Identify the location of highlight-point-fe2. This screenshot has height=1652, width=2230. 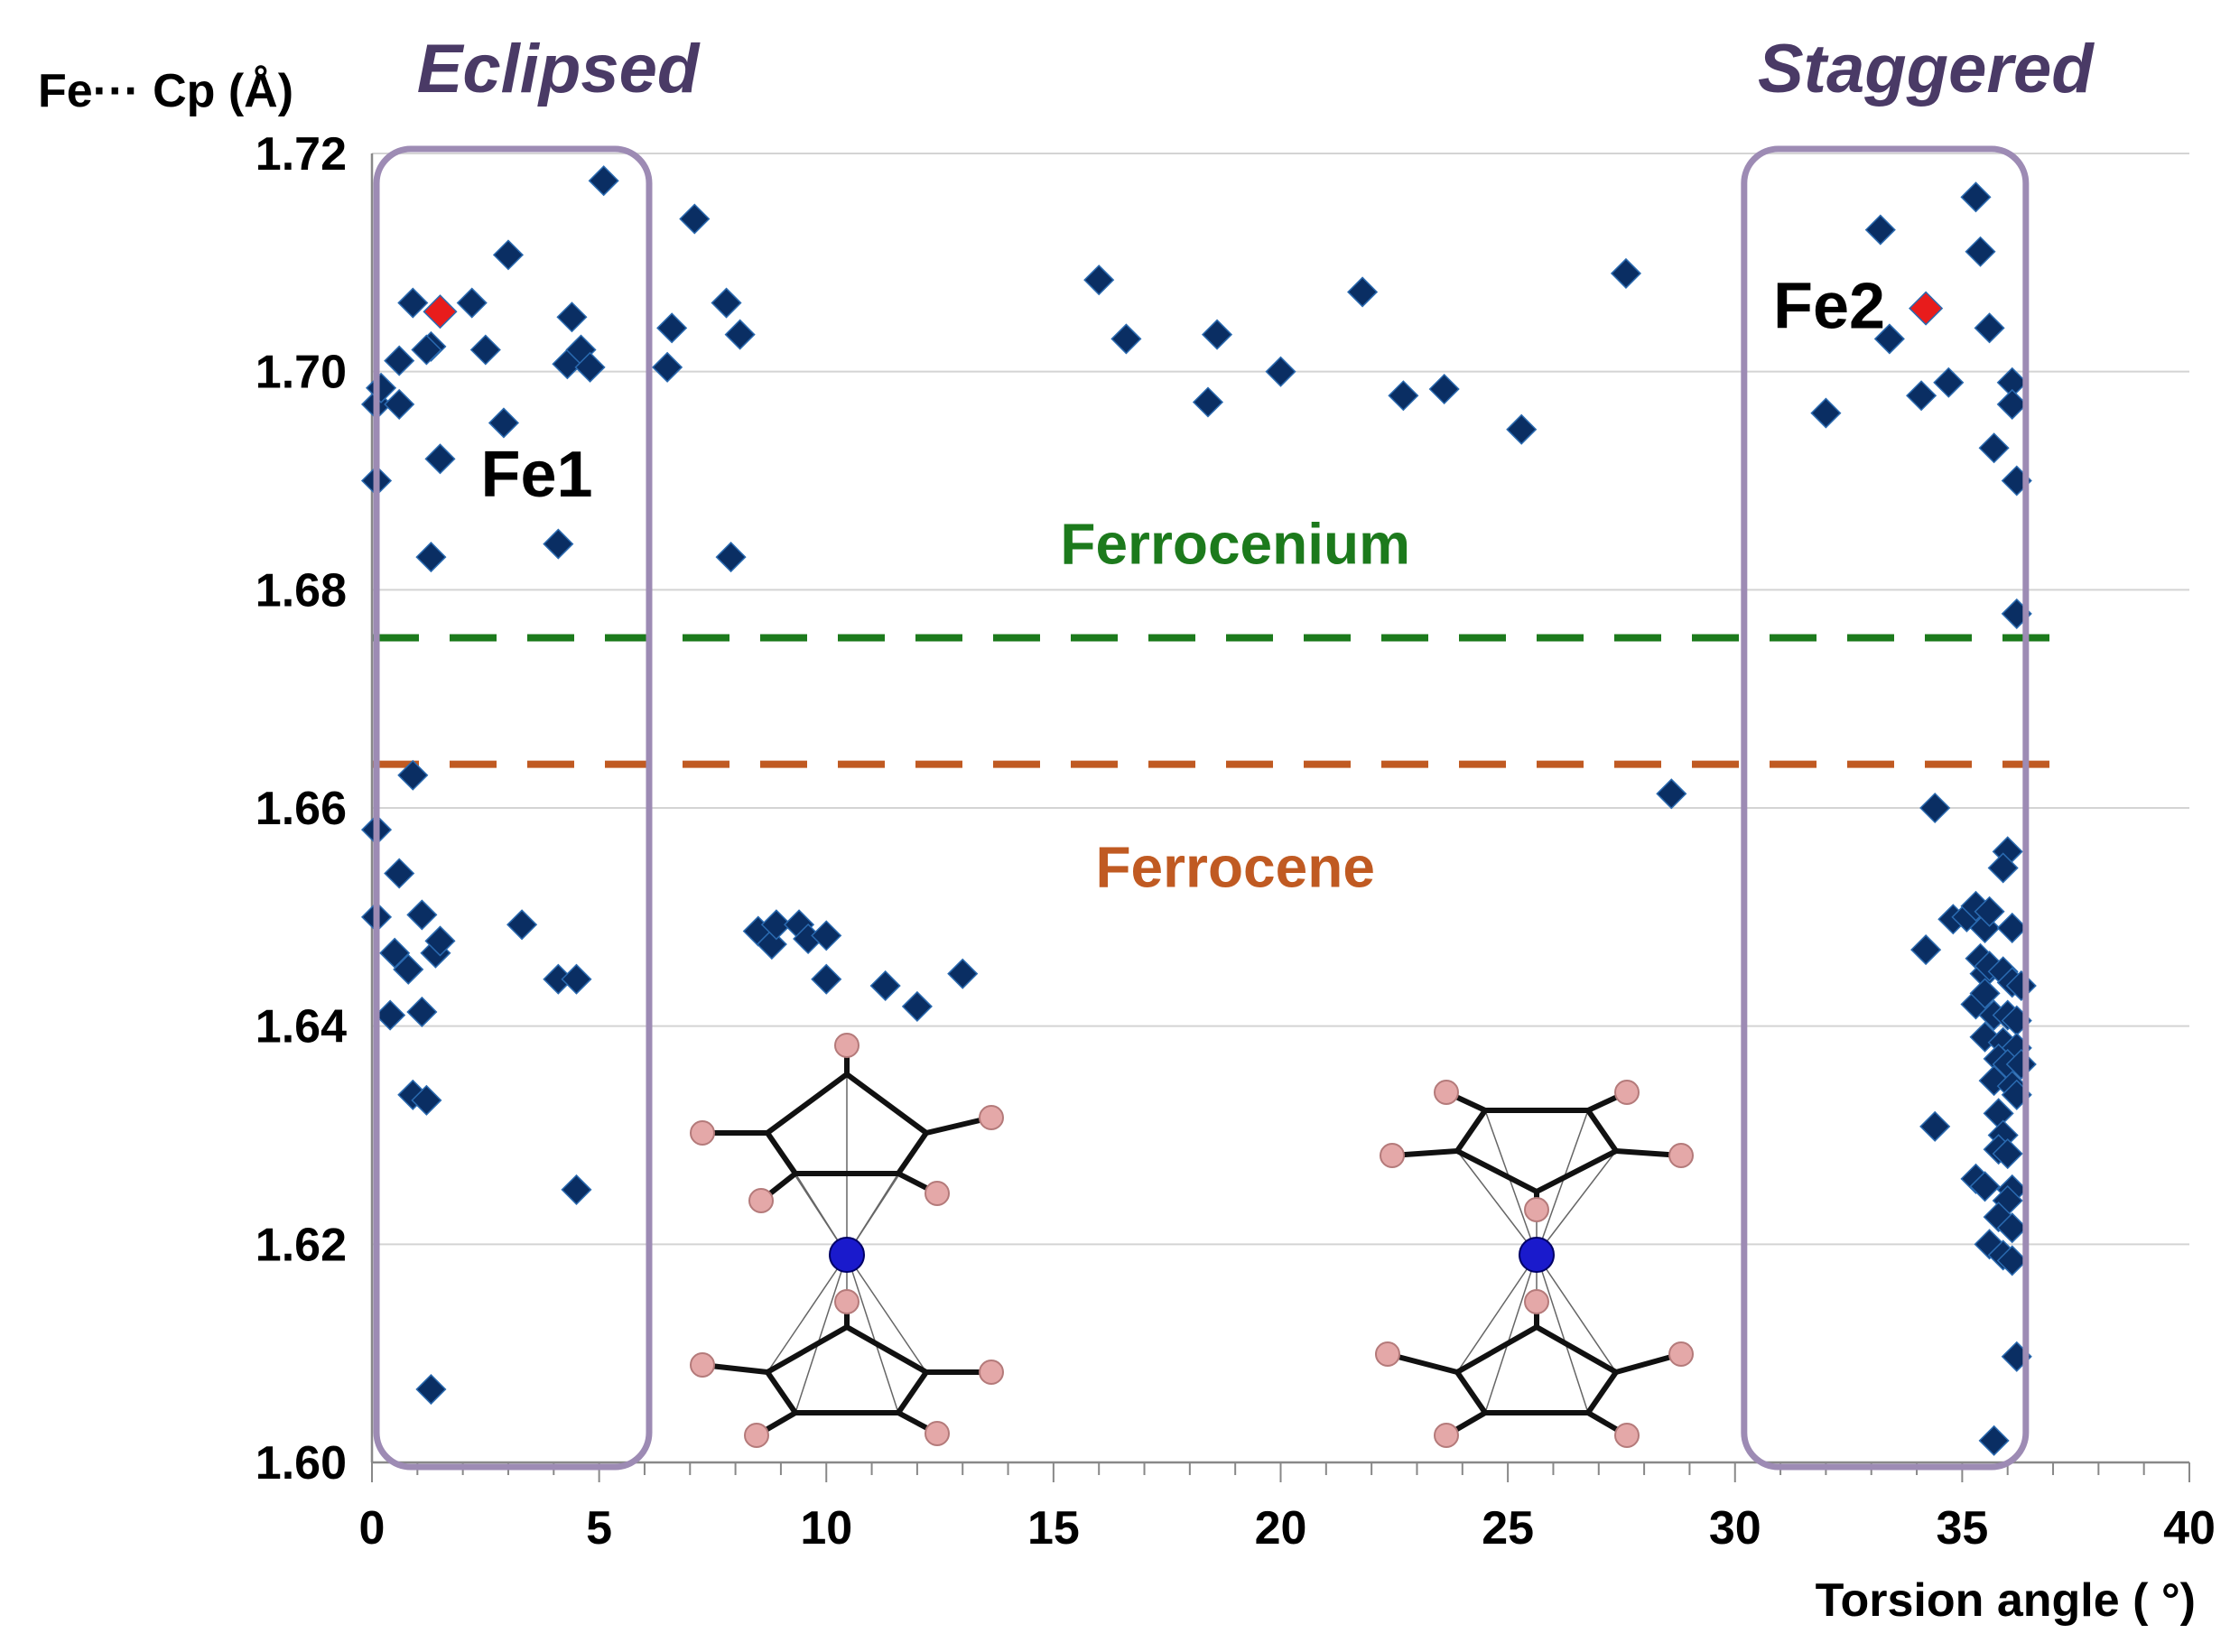
(1927, 308).